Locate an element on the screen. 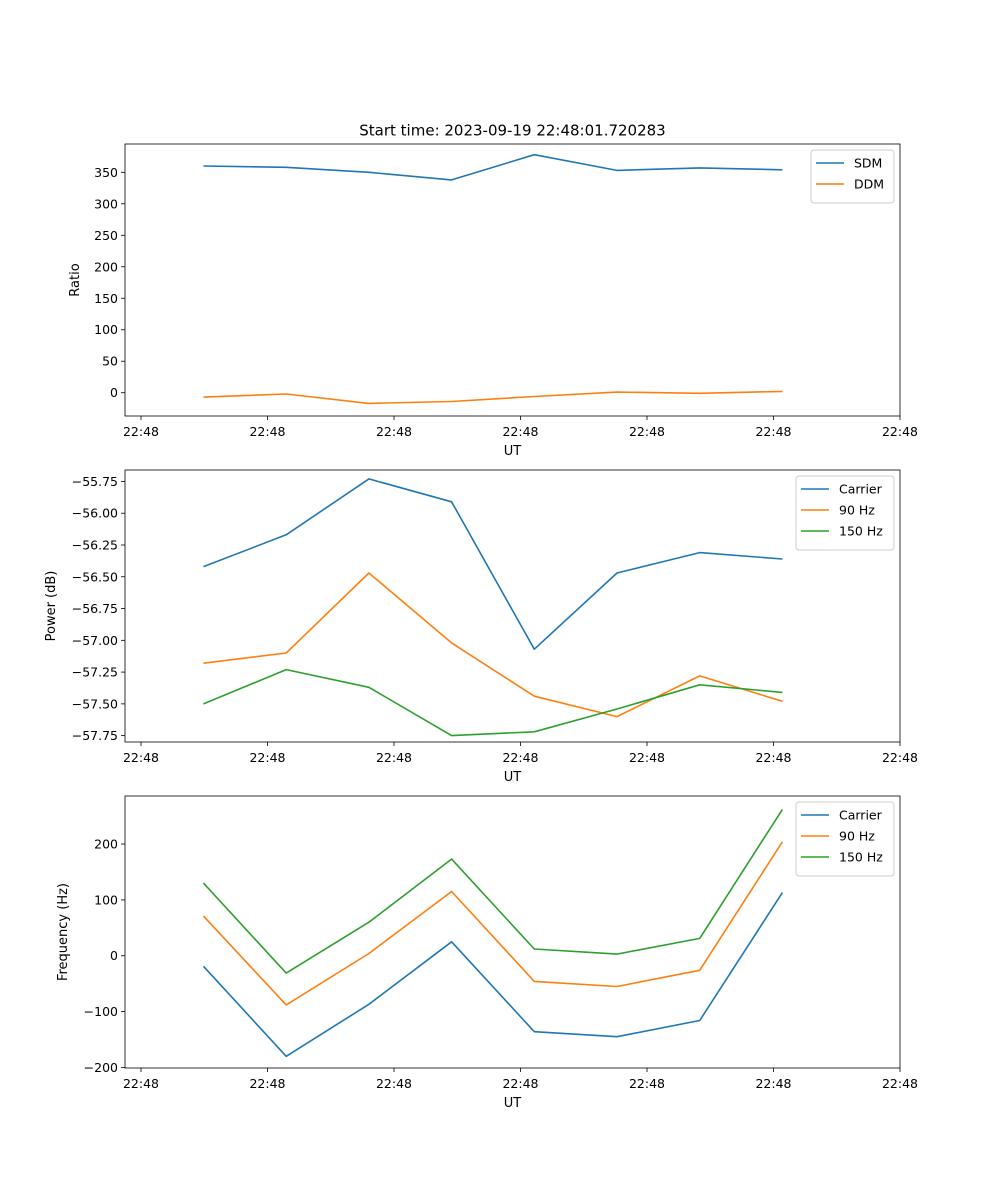  y-tick-label: −57.00 is located at coordinates (95, 640).